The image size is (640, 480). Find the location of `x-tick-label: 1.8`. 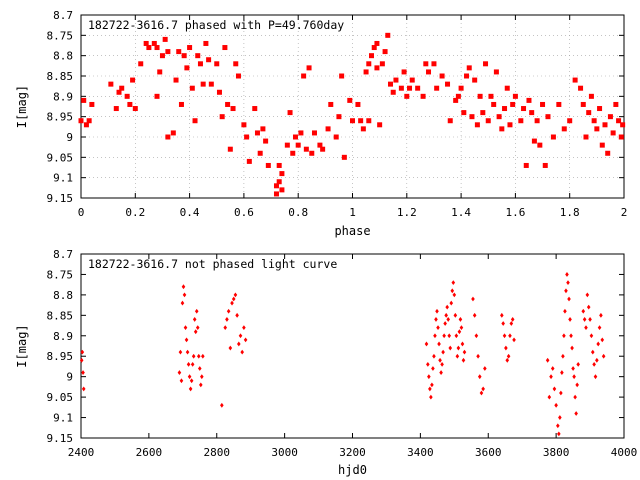

x-tick-label: 1.8 is located at coordinates (570, 212).